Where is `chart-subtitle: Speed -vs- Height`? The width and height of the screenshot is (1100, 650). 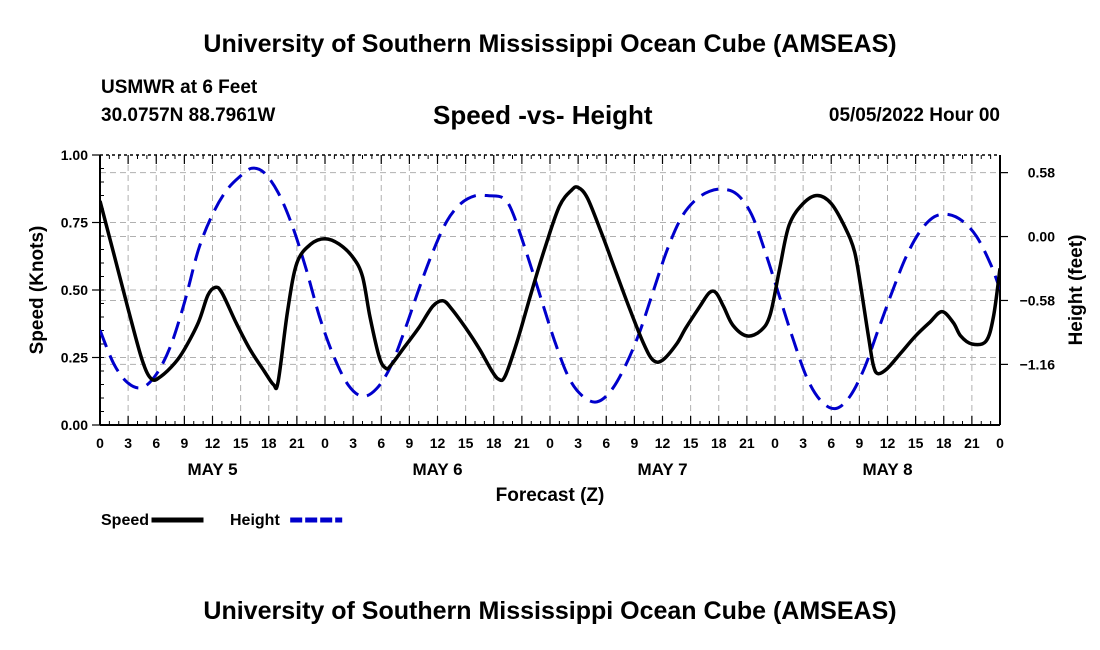
chart-subtitle: Speed -vs- Height is located at coordinates (543, 115).